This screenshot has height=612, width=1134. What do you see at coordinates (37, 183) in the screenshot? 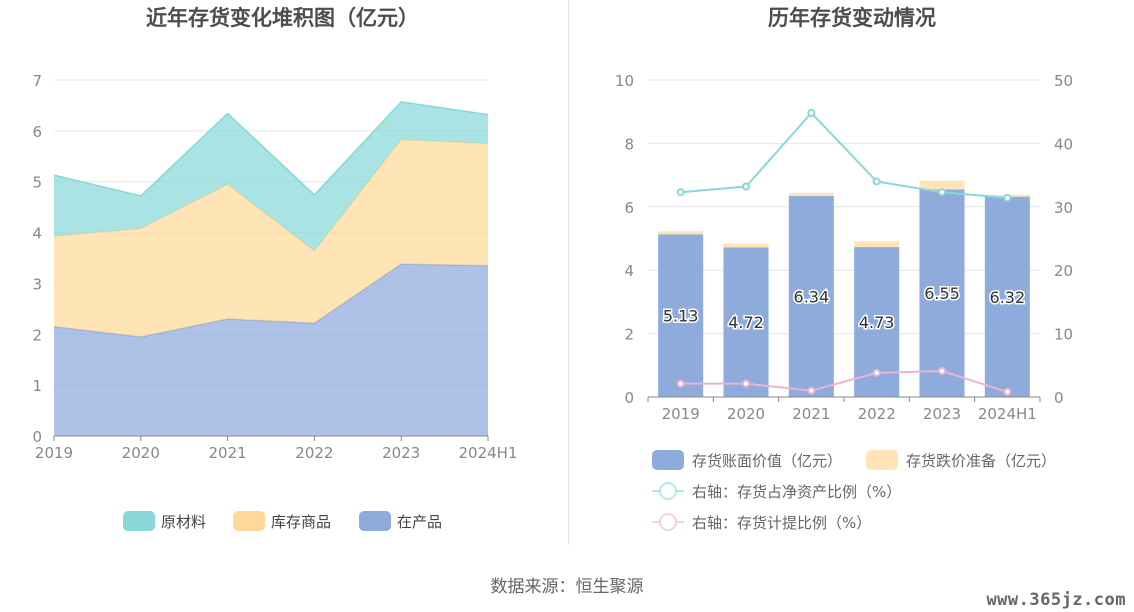
I see `y-tick-label: 5` at bounding box center [37, 183].